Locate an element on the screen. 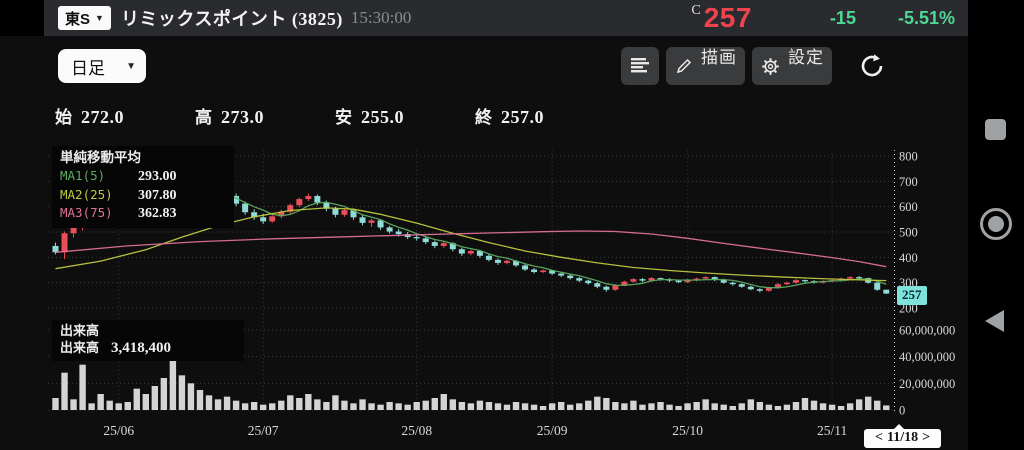 The image size is (1024, 450). refresh-button is located at coordinates (872, 66).